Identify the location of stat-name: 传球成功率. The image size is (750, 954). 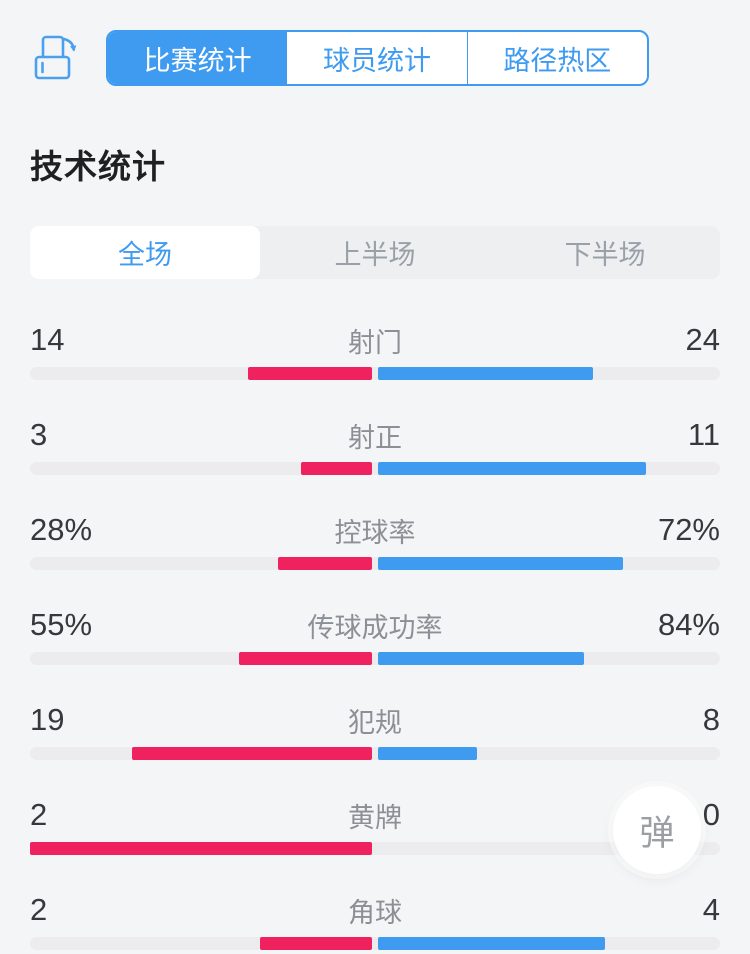
(375, 627).